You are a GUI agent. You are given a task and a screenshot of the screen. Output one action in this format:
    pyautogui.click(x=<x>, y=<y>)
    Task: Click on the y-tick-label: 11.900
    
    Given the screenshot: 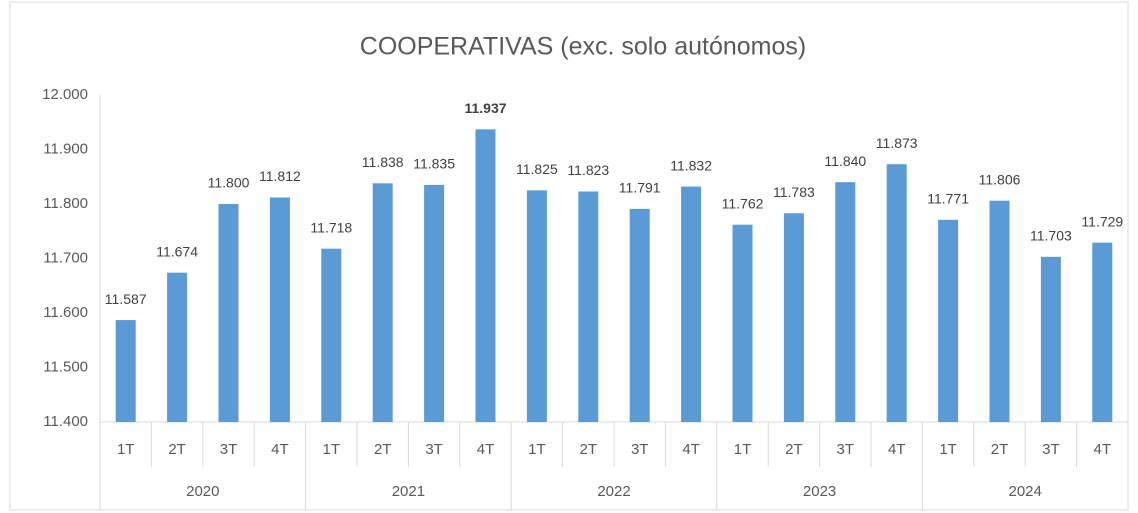 What is the action you would take?
    pyautogui.click(x=65, y=148)
    